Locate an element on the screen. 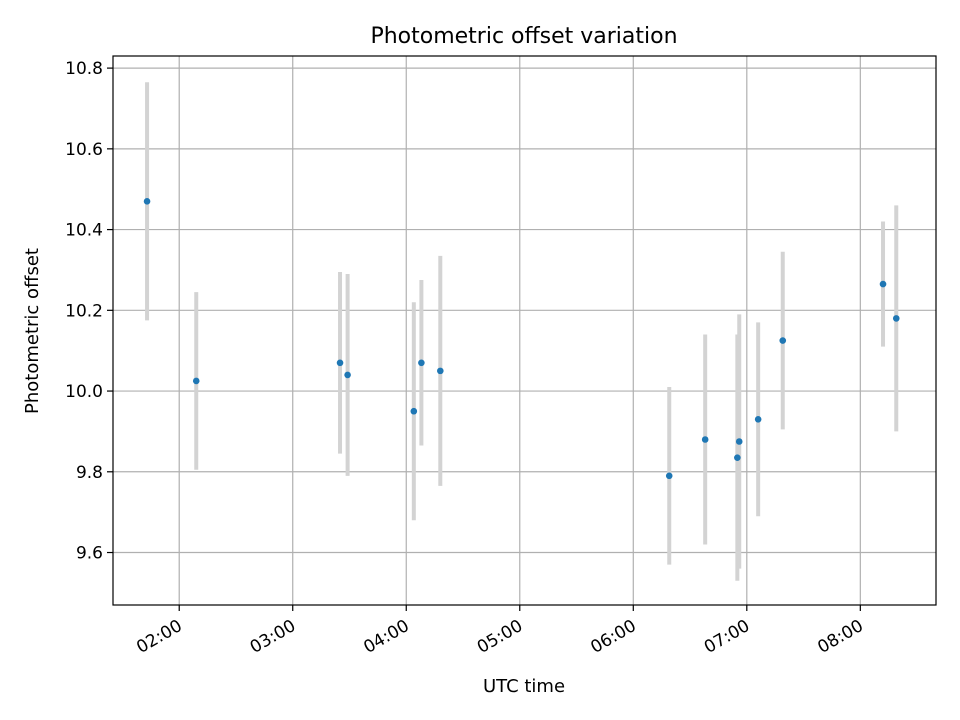  y-tick-label: 10.2 is located at coordinates (84, 311).